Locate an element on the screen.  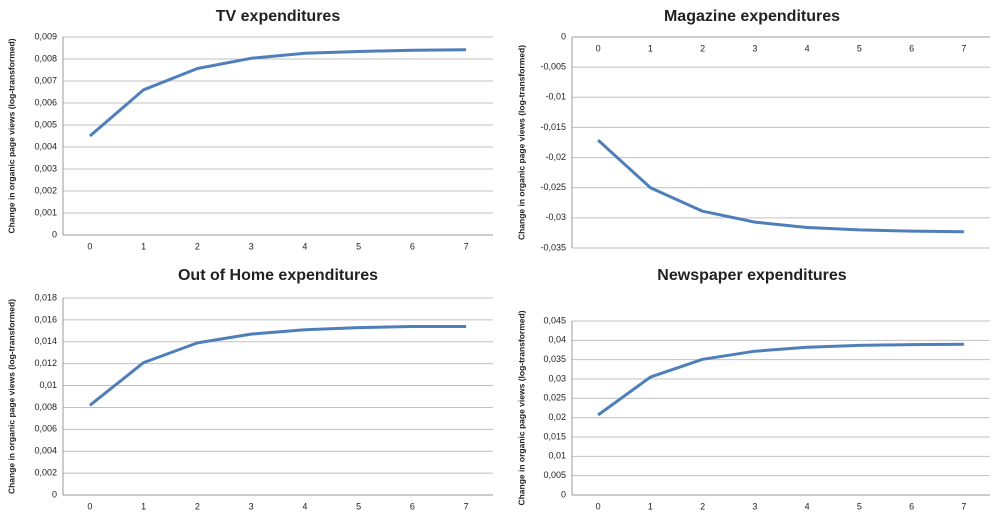
y-tick-label: 0,045 is located at coordinates (554, 320).